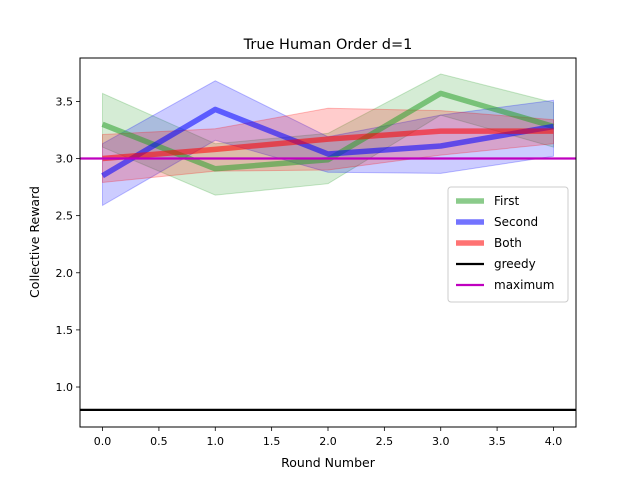  What do you see at coordinates (103, 441) in the screenshot?
I see `x-tick-label: 0.0` at bounding box center [103, 441].